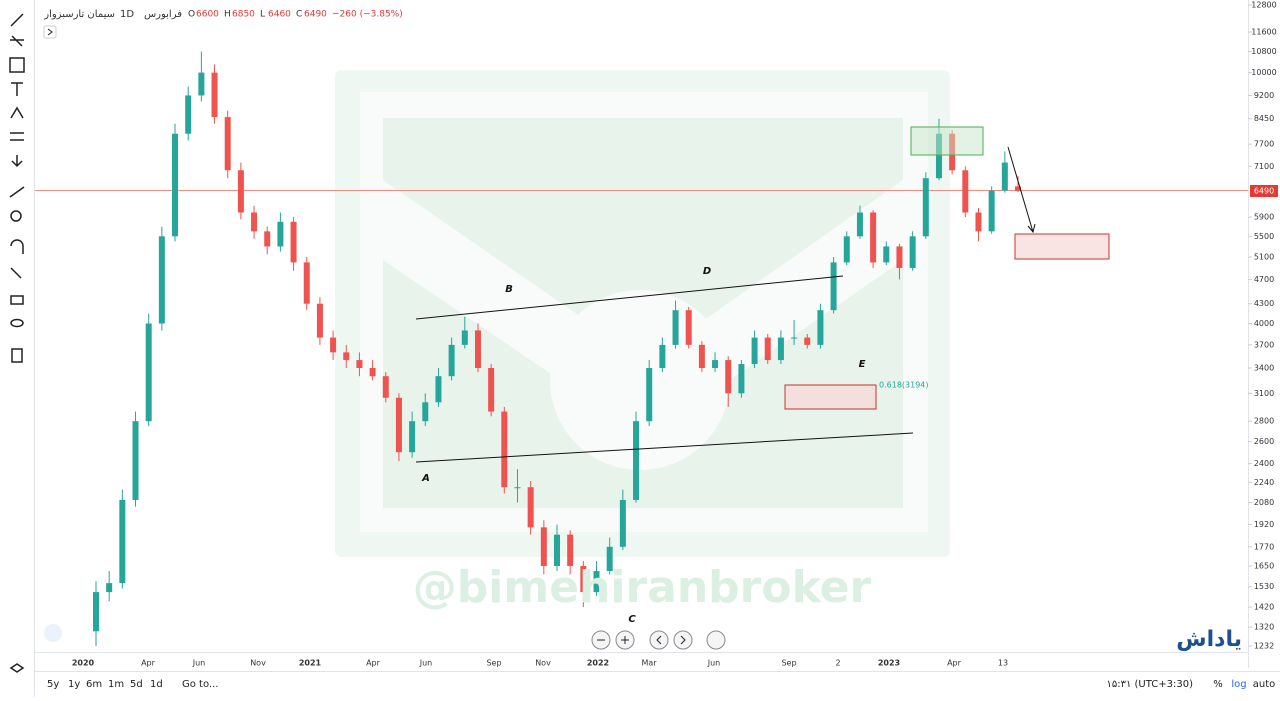 This screenshot has width=1280, height=701. Describe the element at coordinates (127, 14) in the screenshot. I see `header-interval: 1D` at that location.